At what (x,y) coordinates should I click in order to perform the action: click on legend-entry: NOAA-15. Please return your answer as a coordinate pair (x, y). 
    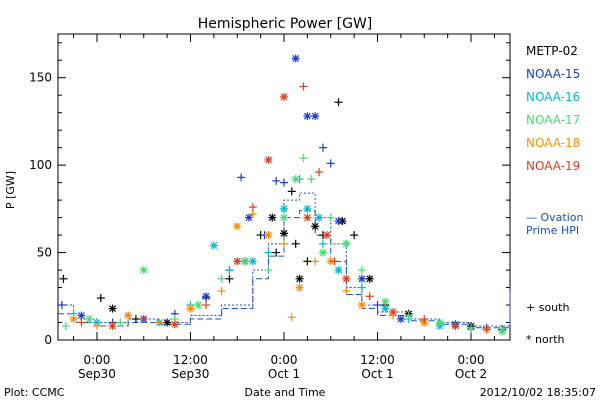
    Looking at the image, I should click on (553, 74).